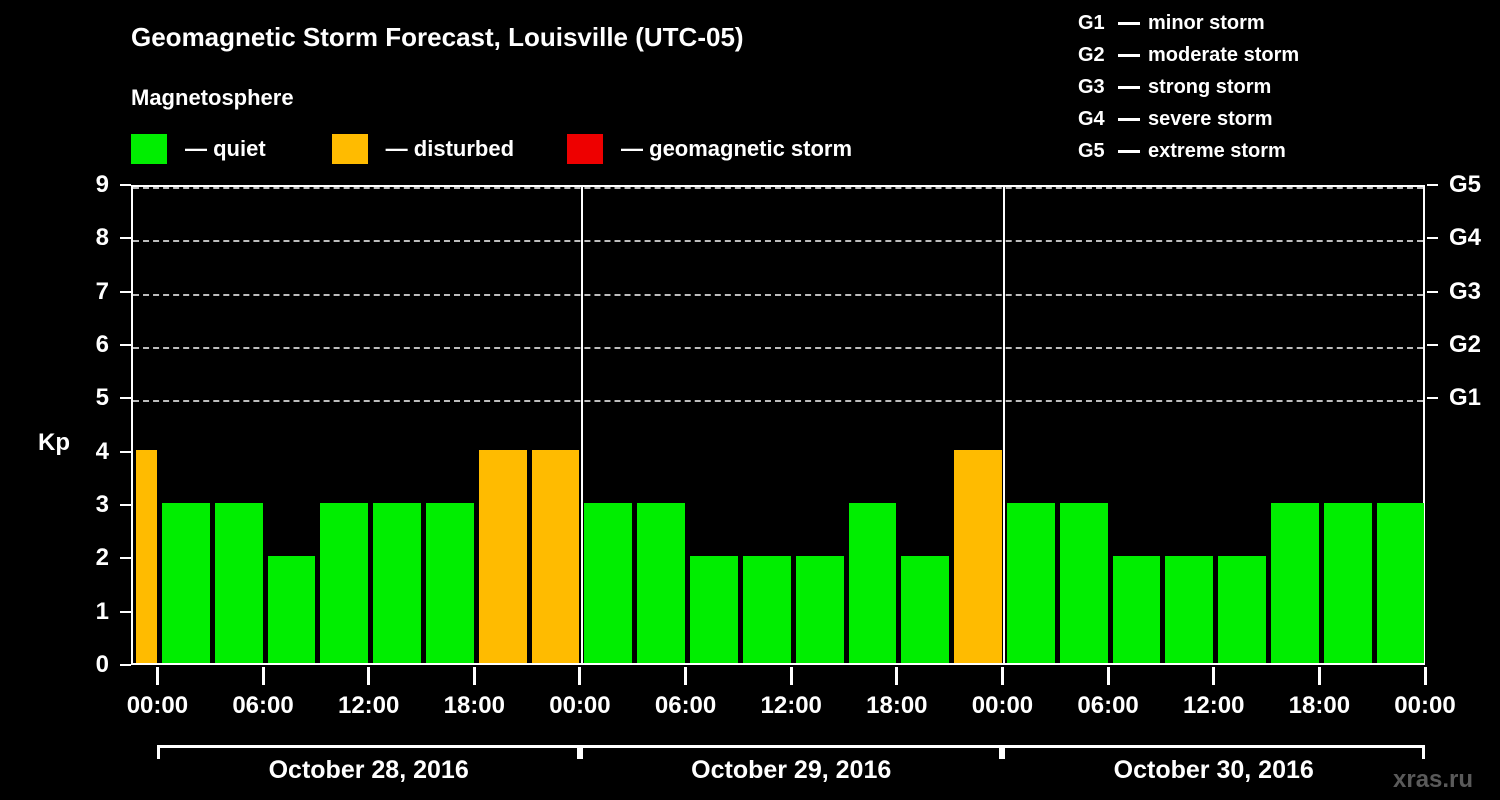 This screenshot has height=800, width=1500. I want to click on y-tick-label-5: 5, so click(102, 398).